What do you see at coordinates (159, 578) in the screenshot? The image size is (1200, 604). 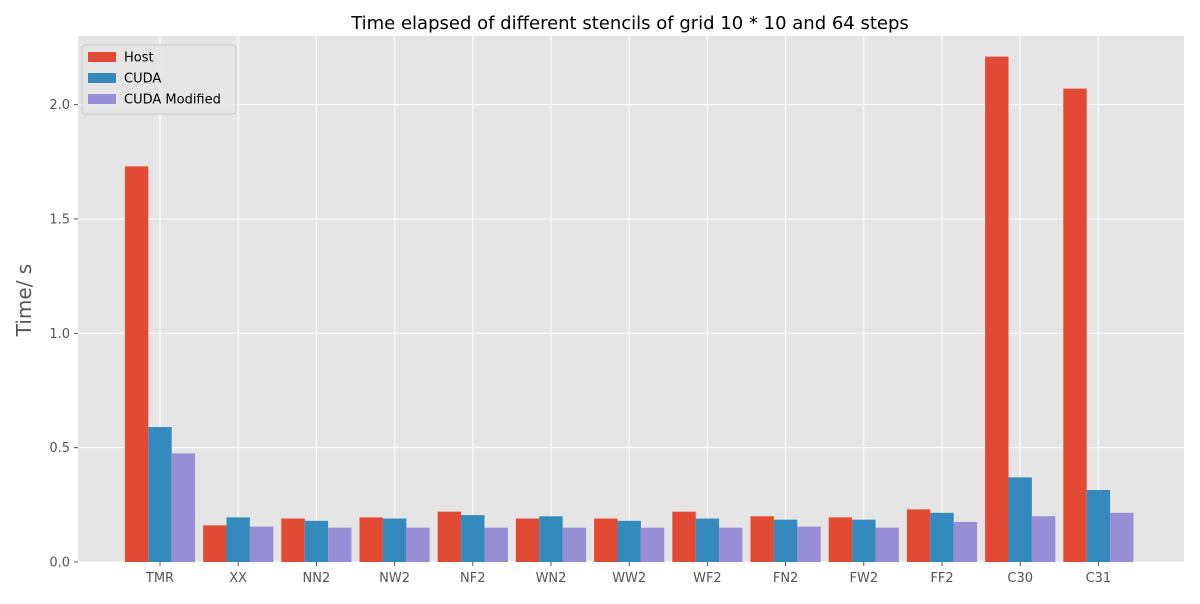 I see `x-tick-label: TMR` at bounding box center [159, 578].